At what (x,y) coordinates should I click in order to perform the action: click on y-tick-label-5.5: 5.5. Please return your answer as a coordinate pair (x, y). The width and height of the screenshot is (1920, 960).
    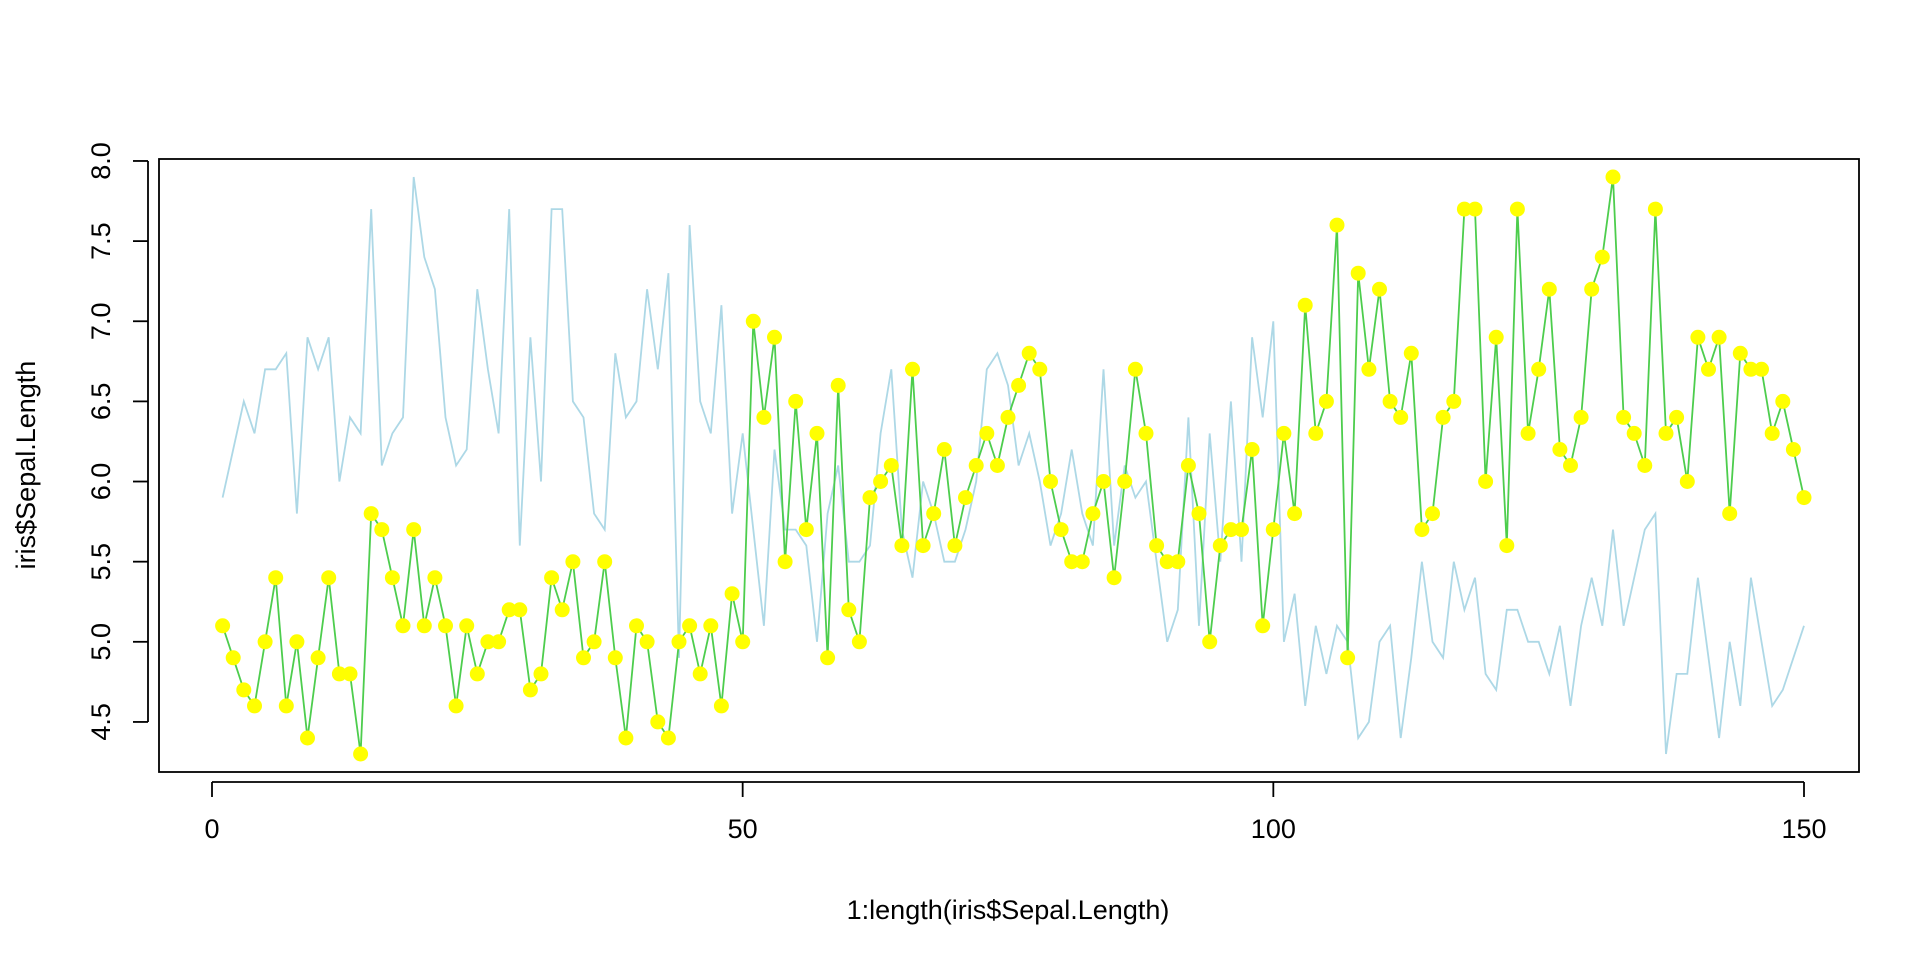
    Looking at the image, I should click on (101, 562).